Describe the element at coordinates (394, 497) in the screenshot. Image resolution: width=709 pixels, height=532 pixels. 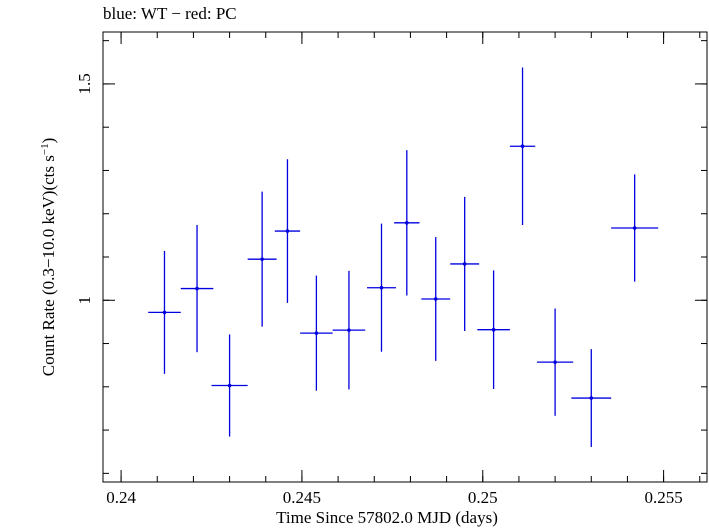
I see `x-tick-labels: 0.24 0.245 0.25 0.255` at that location.